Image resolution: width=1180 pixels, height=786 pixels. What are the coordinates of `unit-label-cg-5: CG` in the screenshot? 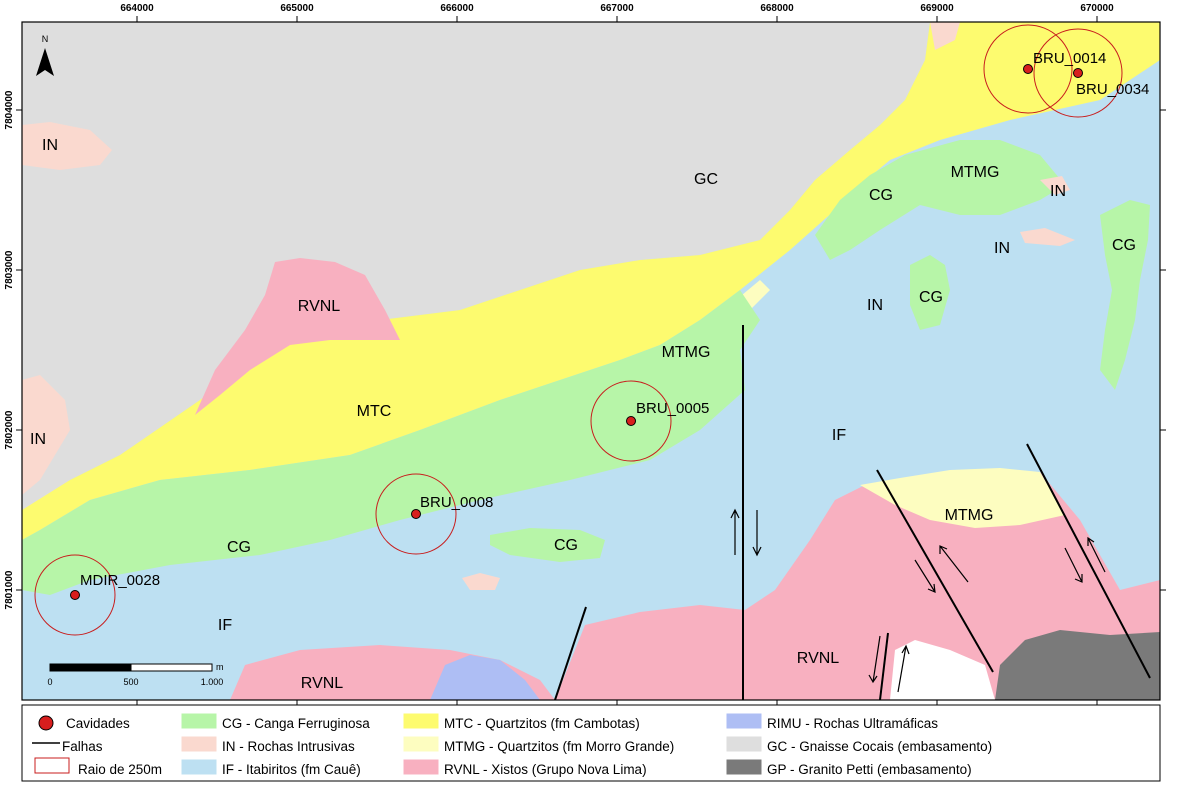 It's located at (566, 545).